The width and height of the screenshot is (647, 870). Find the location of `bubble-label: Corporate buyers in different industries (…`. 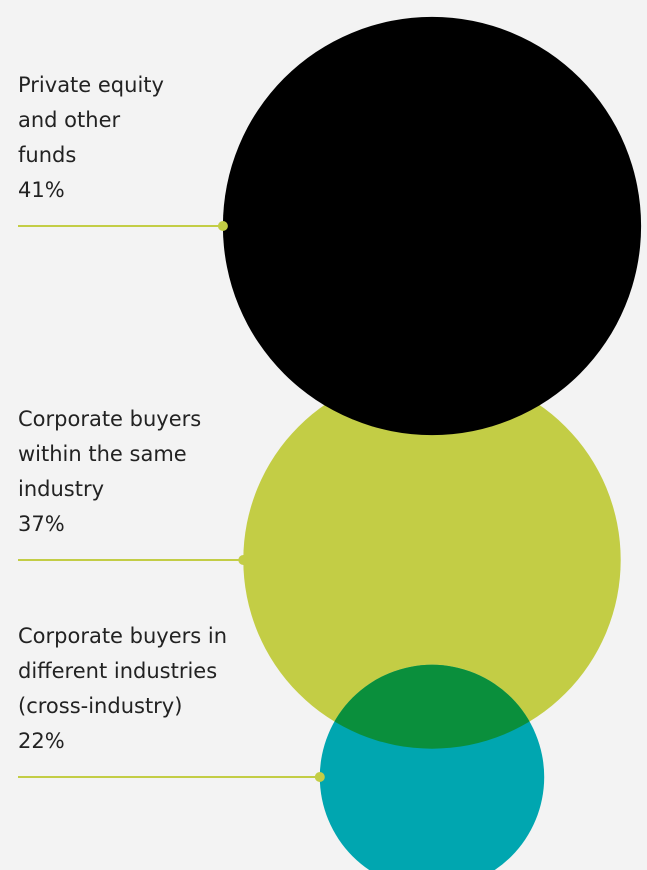

bubble-label: Corporate buyers in different industries (… is located at coordinates (122, 689).